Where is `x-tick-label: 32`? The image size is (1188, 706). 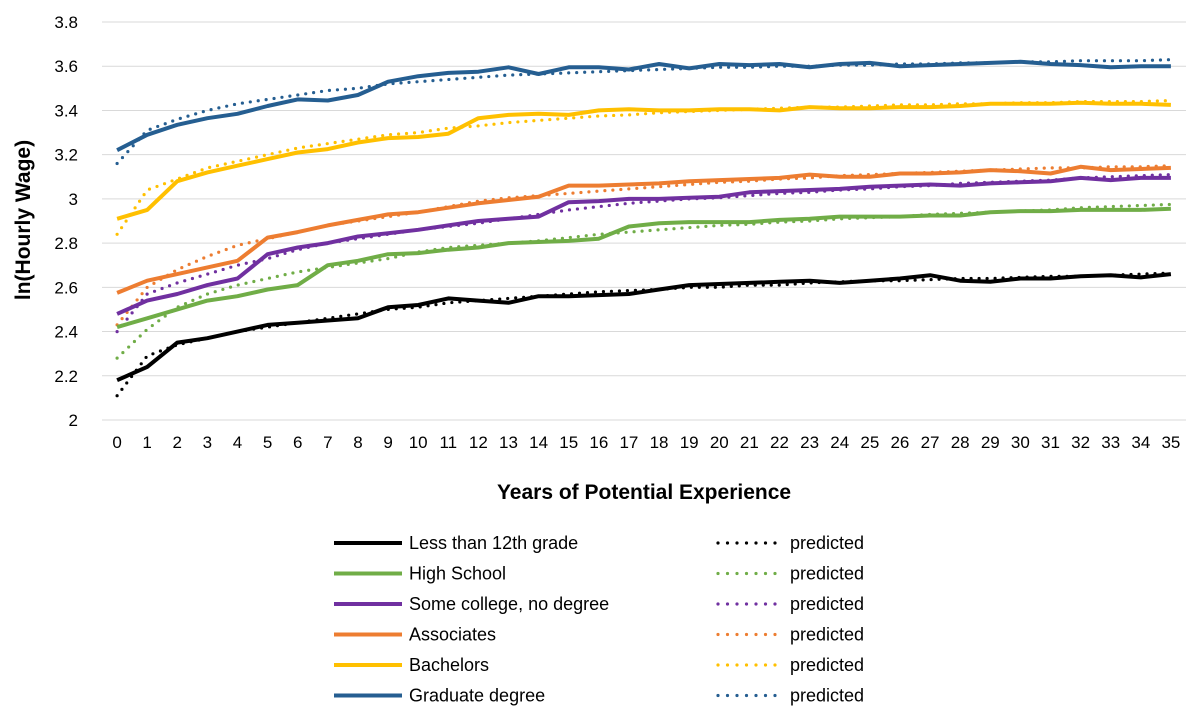 x-tick-label: 32 is located at coordinates (1080, 442).